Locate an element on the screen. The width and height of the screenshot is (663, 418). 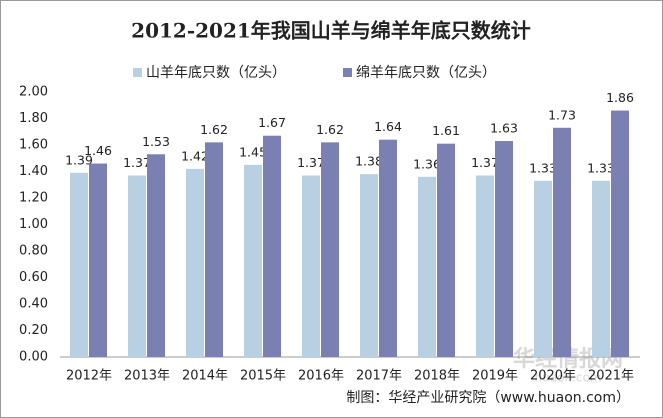
y-tick-label: 1.40 is located at coordinates (33, 171).